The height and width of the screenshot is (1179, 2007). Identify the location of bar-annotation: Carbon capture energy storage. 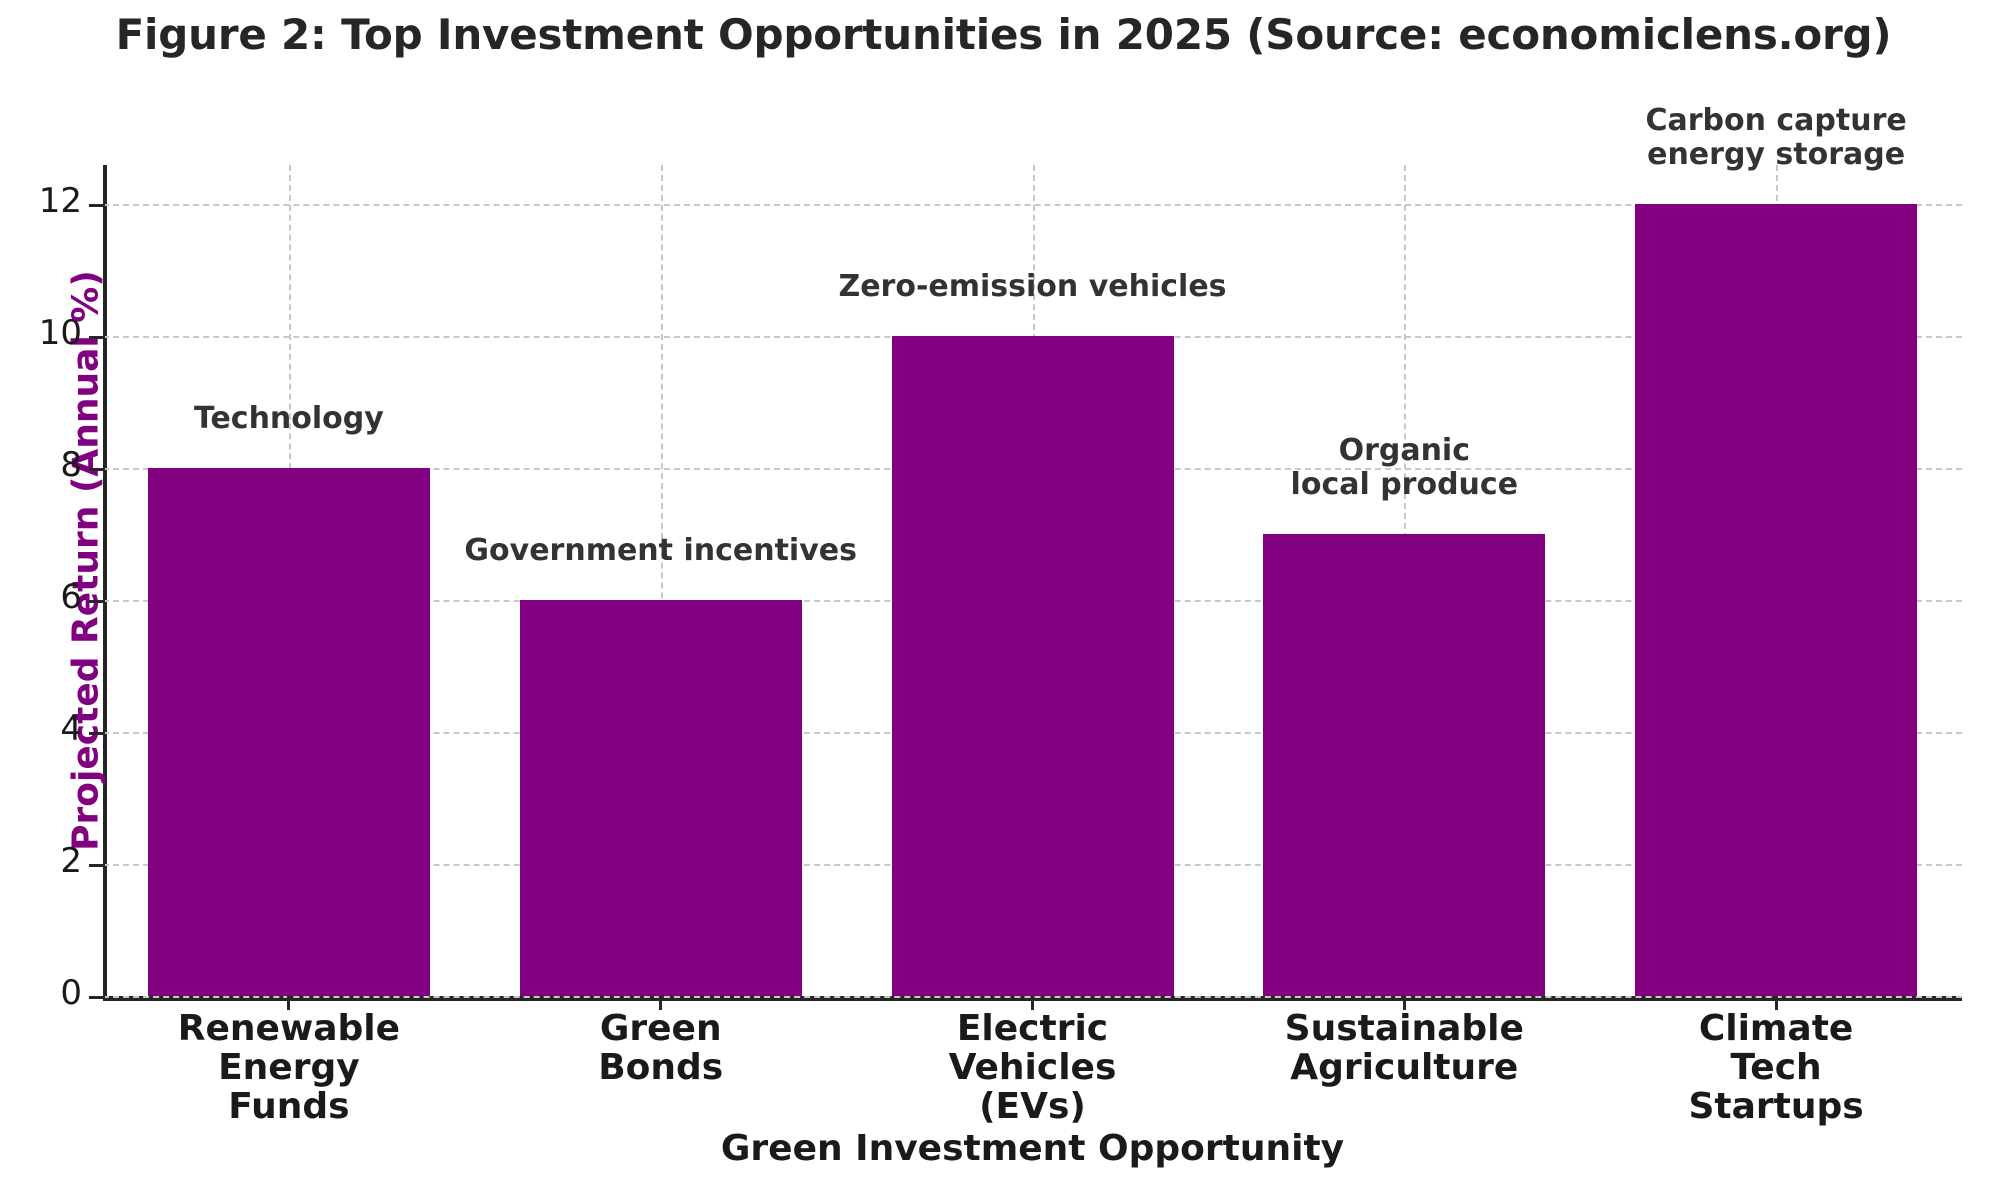
(1776, 137).